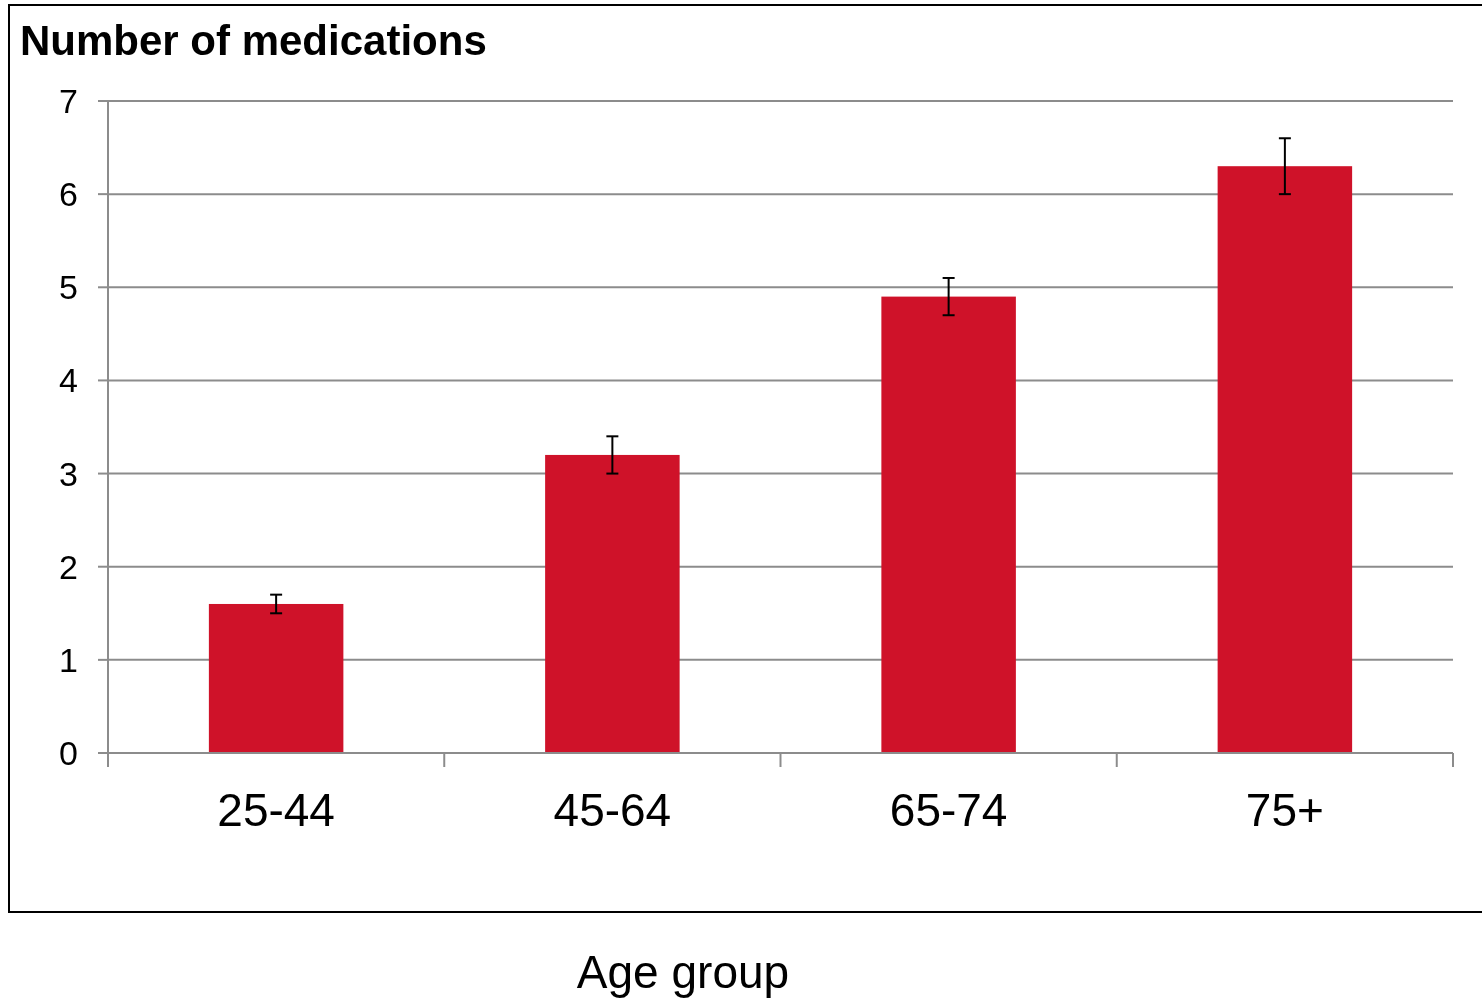  What do you see at coordinates (68, 287) in the screenshot?
I see `y-tick-label: 5` at bounding box center [68, 287].